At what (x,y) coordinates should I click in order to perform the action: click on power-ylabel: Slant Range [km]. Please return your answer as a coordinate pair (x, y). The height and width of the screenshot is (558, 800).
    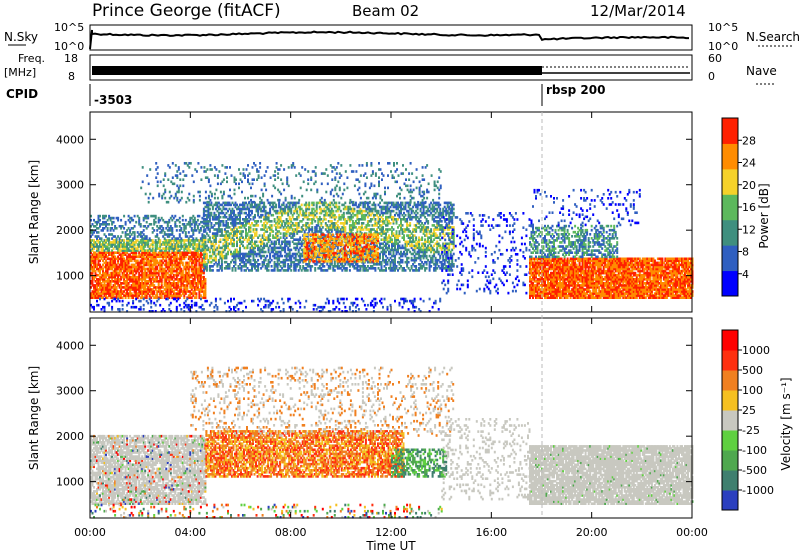
    Looking at the image, I should click on (34, 212).